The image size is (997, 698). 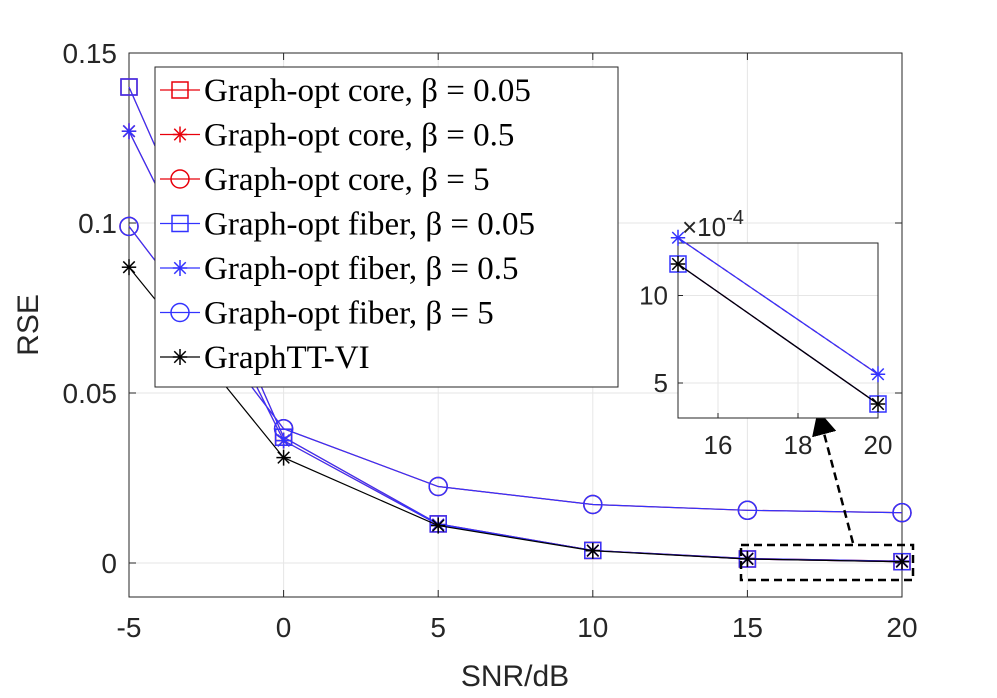 I want to click on legend-entry-0: Graph-opt core, β = 0.05, so click(x=345, y=91).